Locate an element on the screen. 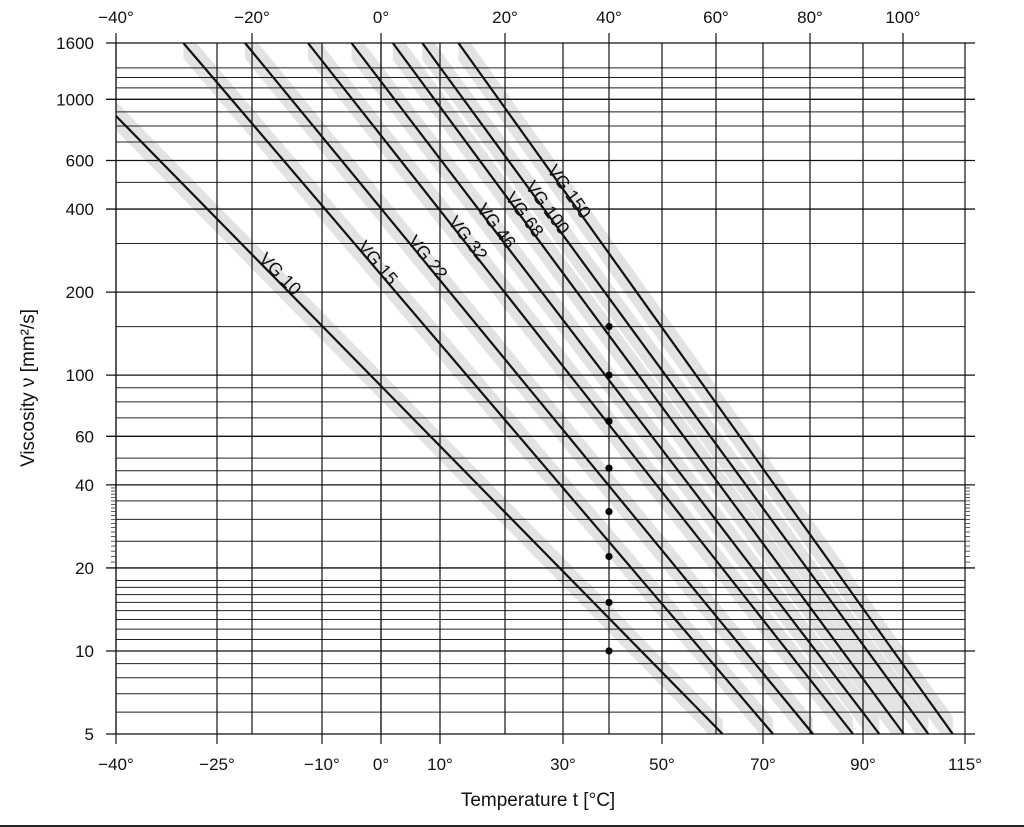 The image size is (1024, 827). x-tick-label-top: −20° is located at coordinates (252, 17).